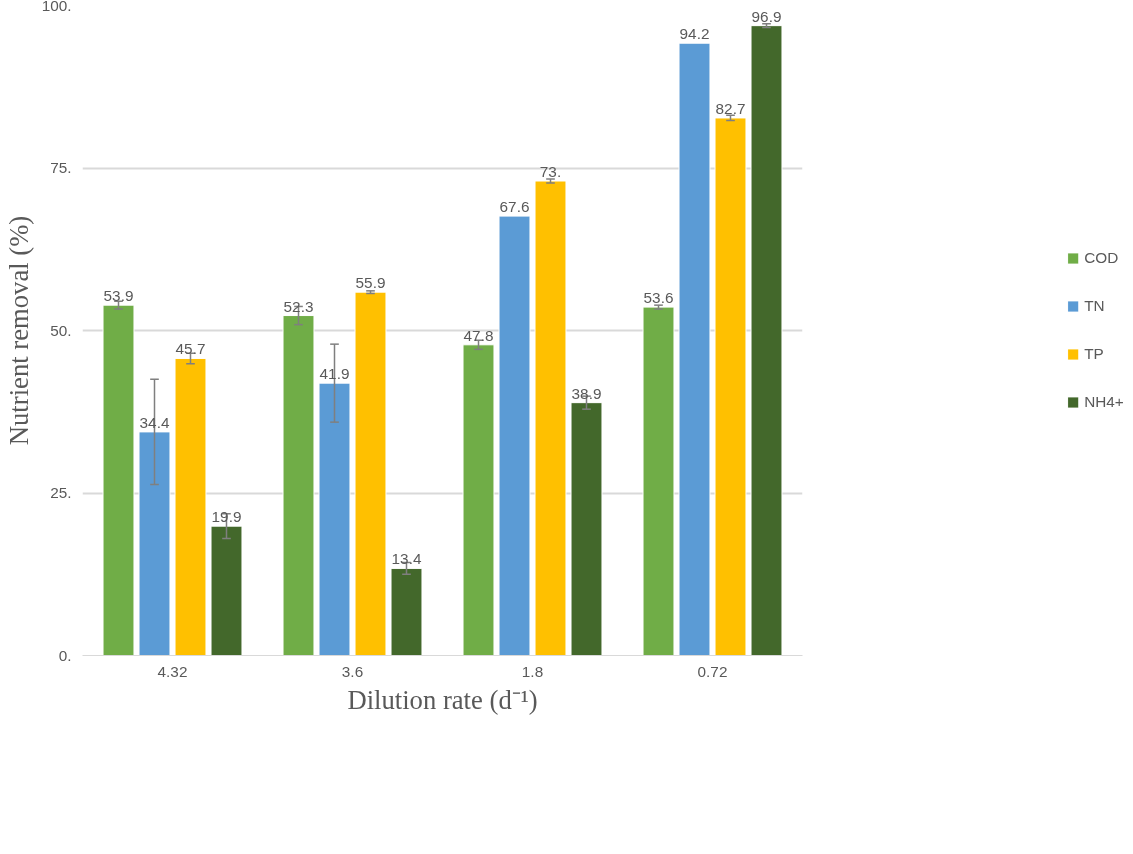  What do you see at coordinates (730, 108) in the screenshot?
I see `data-label: 82.7` at bounding box center [730, 108].